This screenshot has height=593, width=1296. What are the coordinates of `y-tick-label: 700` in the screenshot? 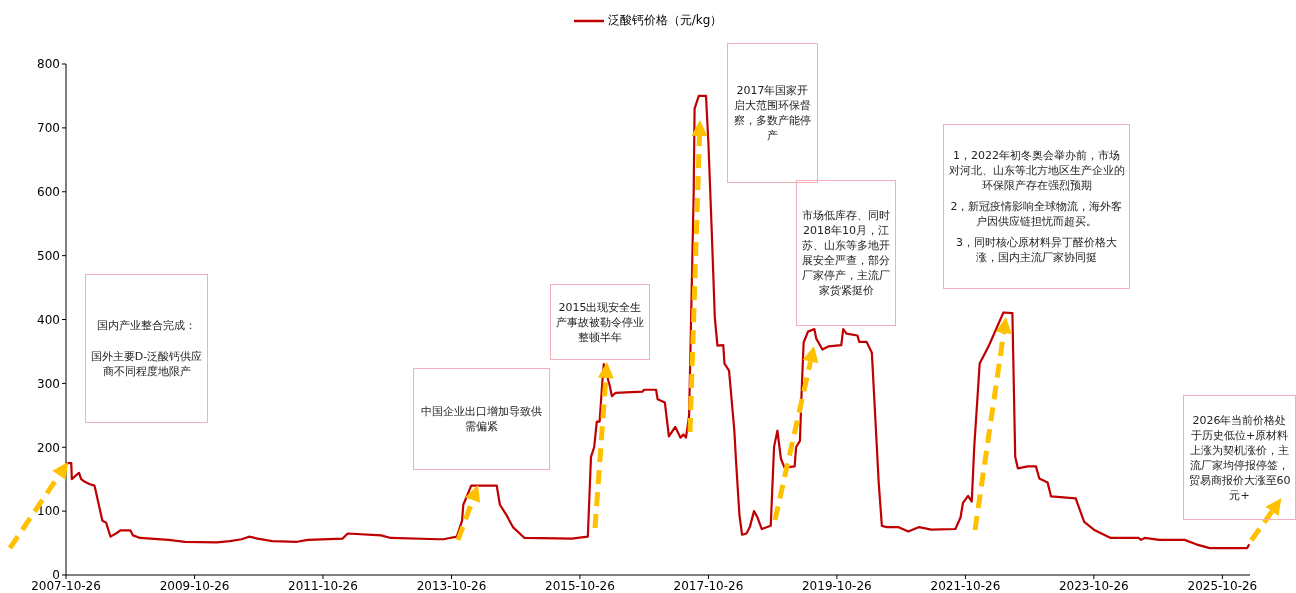 It's located at (48, 128).